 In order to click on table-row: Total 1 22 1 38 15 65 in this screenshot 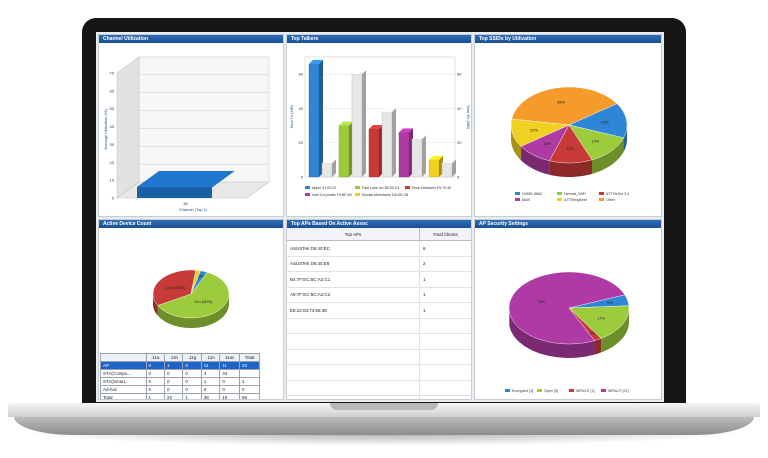, I will do `click(180, 396)`.